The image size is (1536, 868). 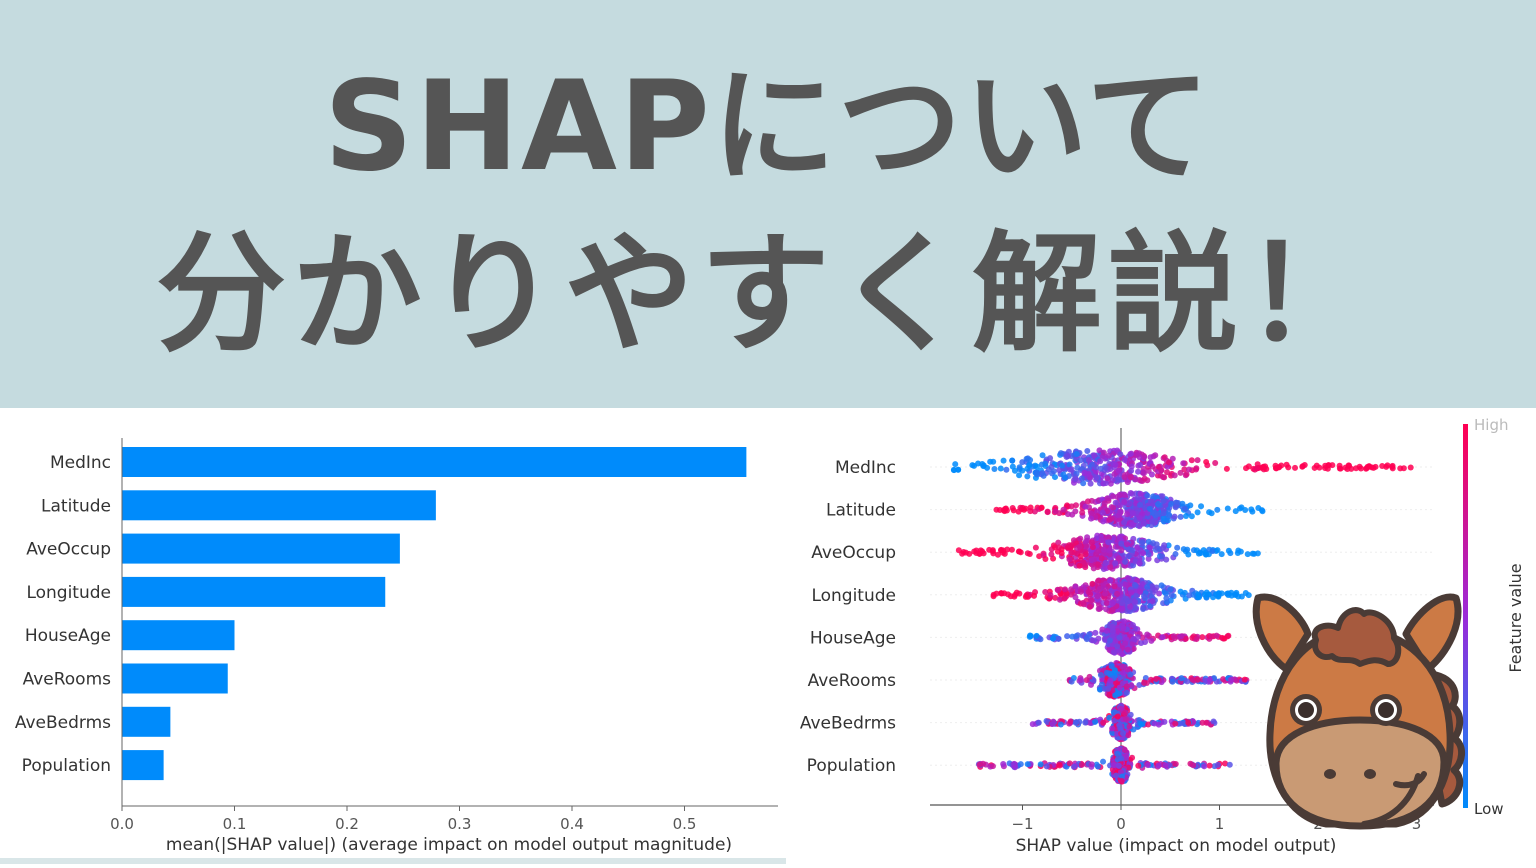 I want to click on x-tick-label: 3, so click(x=1417, y=824).